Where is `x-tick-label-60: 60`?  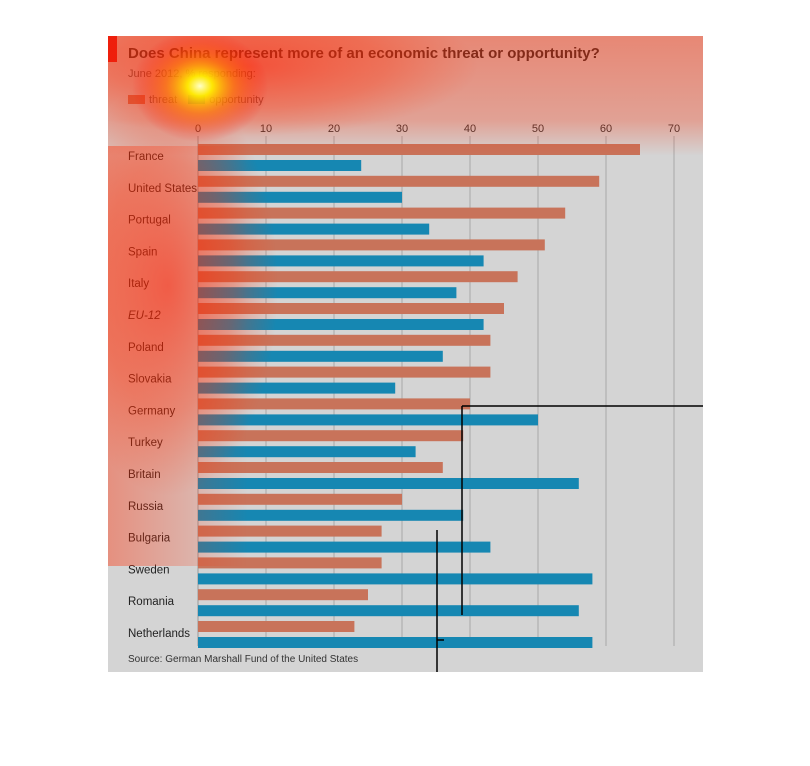 x-tick-label-60: 60 is located at coordinates (606, 129).